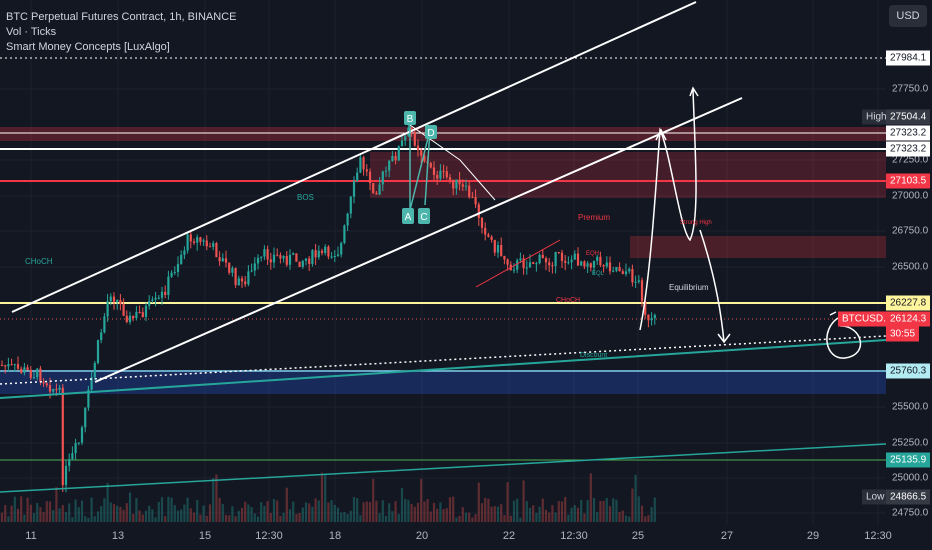  I want to click on price-axis-label: 27250.0, so click(910, 160).